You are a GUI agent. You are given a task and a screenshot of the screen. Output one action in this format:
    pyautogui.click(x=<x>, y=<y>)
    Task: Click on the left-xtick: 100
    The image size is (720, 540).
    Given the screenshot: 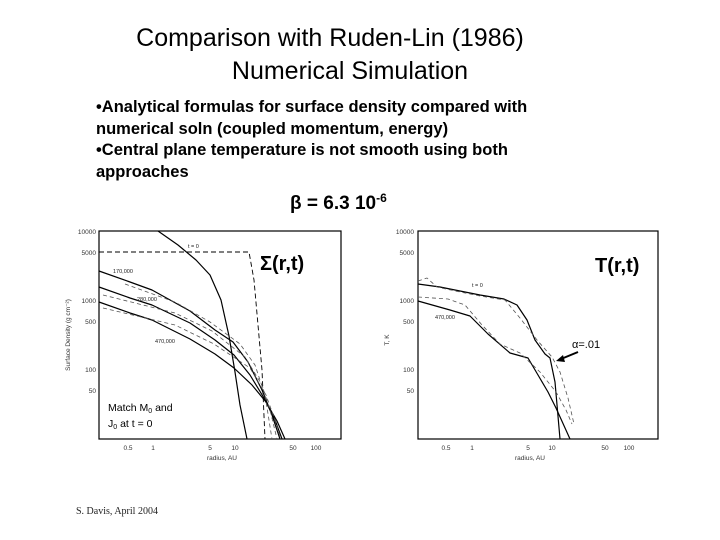 What is the action you would take?
    pyautogui.click(x=316, y=448)
    